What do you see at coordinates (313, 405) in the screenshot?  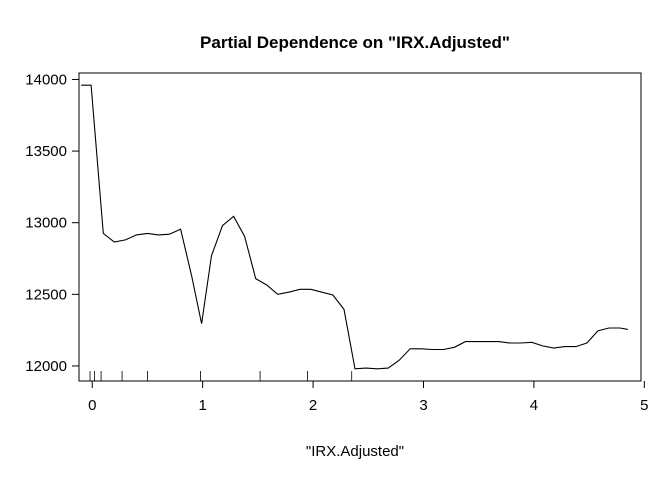 I see `x-tick-label: 2` at bounding box center [313, 405].